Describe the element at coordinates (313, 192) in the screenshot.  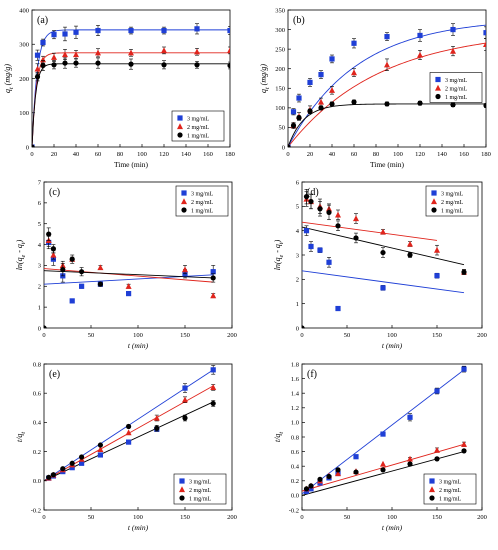
I see `panel-label: (d)` at that location.